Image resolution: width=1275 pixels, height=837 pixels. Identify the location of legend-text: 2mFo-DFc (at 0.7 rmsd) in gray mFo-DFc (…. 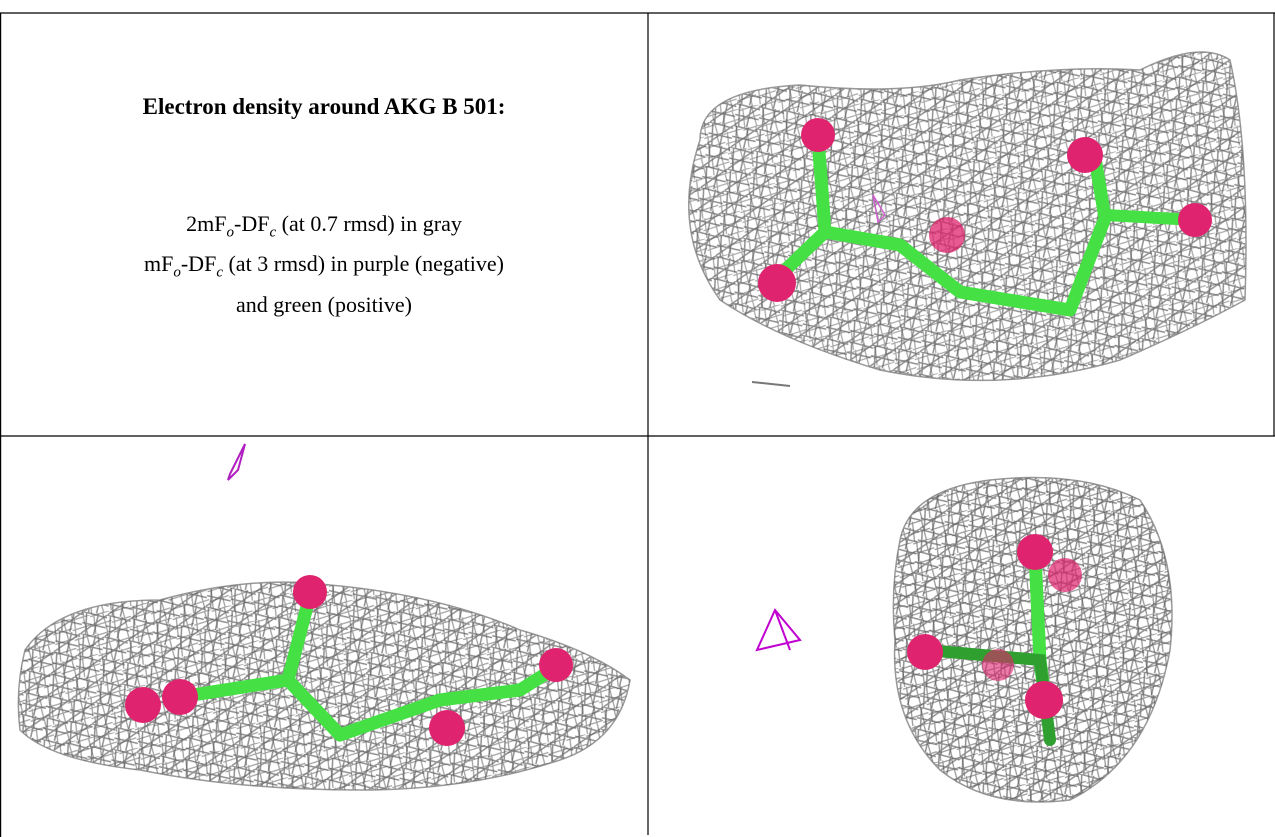
(324, 264).